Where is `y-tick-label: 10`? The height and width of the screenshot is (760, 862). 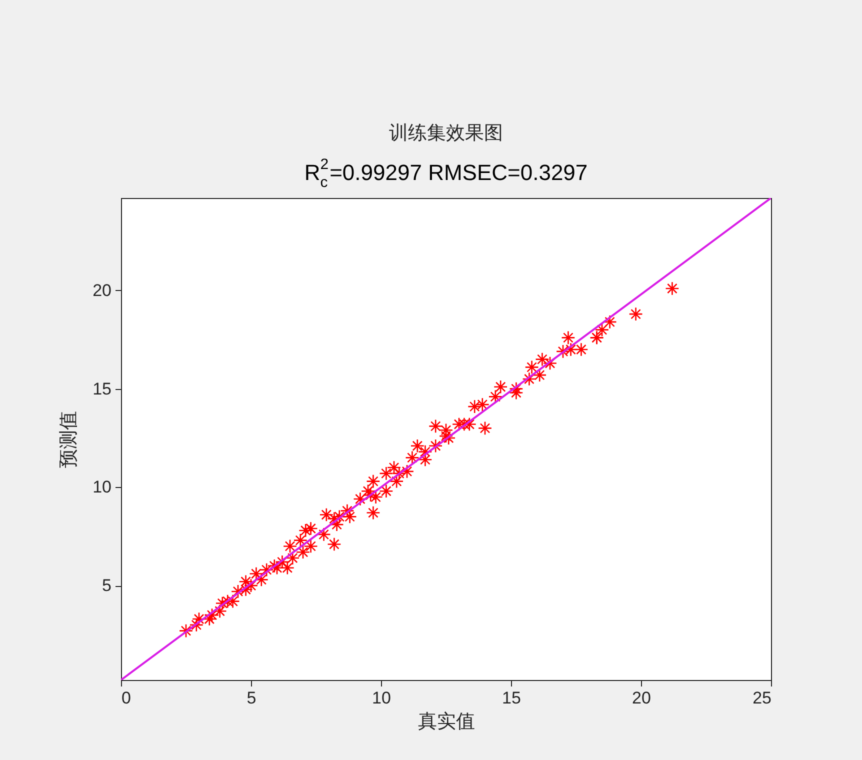
y-tick-label: 10 is located at coordinates (102, 487).